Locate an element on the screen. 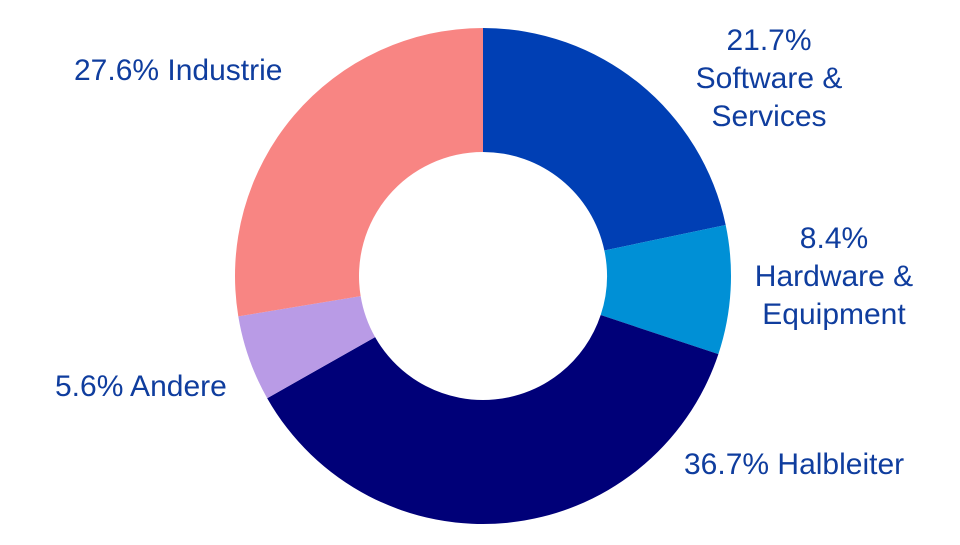 This screenshot has height=545, width=960. label-software-services: 21.7% Software & Services is located at coordinates (769, 79).